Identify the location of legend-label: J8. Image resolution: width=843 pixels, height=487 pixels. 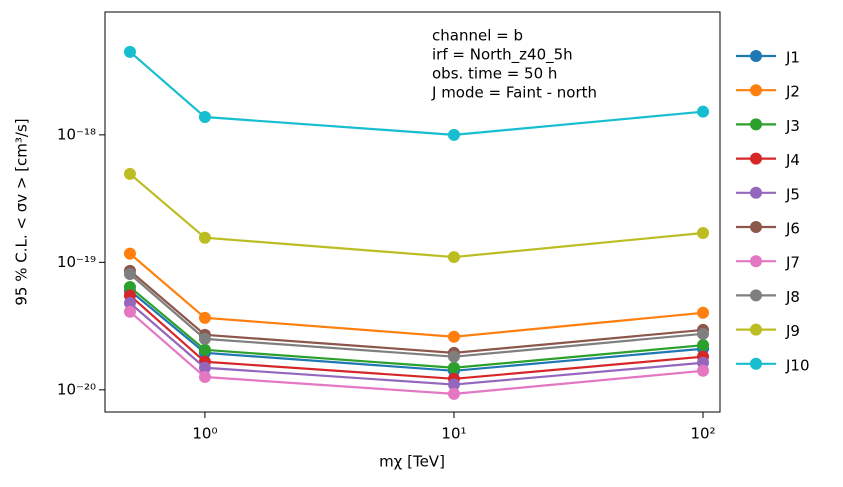
(792, 297).